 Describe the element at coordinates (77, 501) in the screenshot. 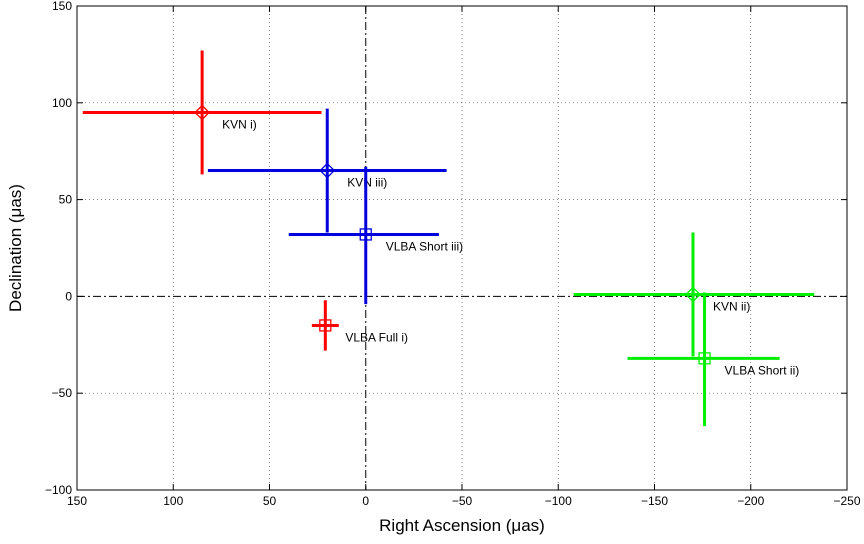

I see `x-tick-label: 150` at that location.